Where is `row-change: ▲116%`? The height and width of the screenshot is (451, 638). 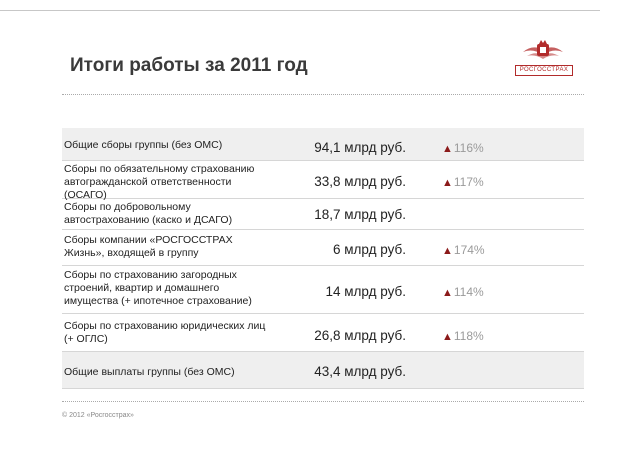 row-change: ▲116% is located at coordinates (463, 148).